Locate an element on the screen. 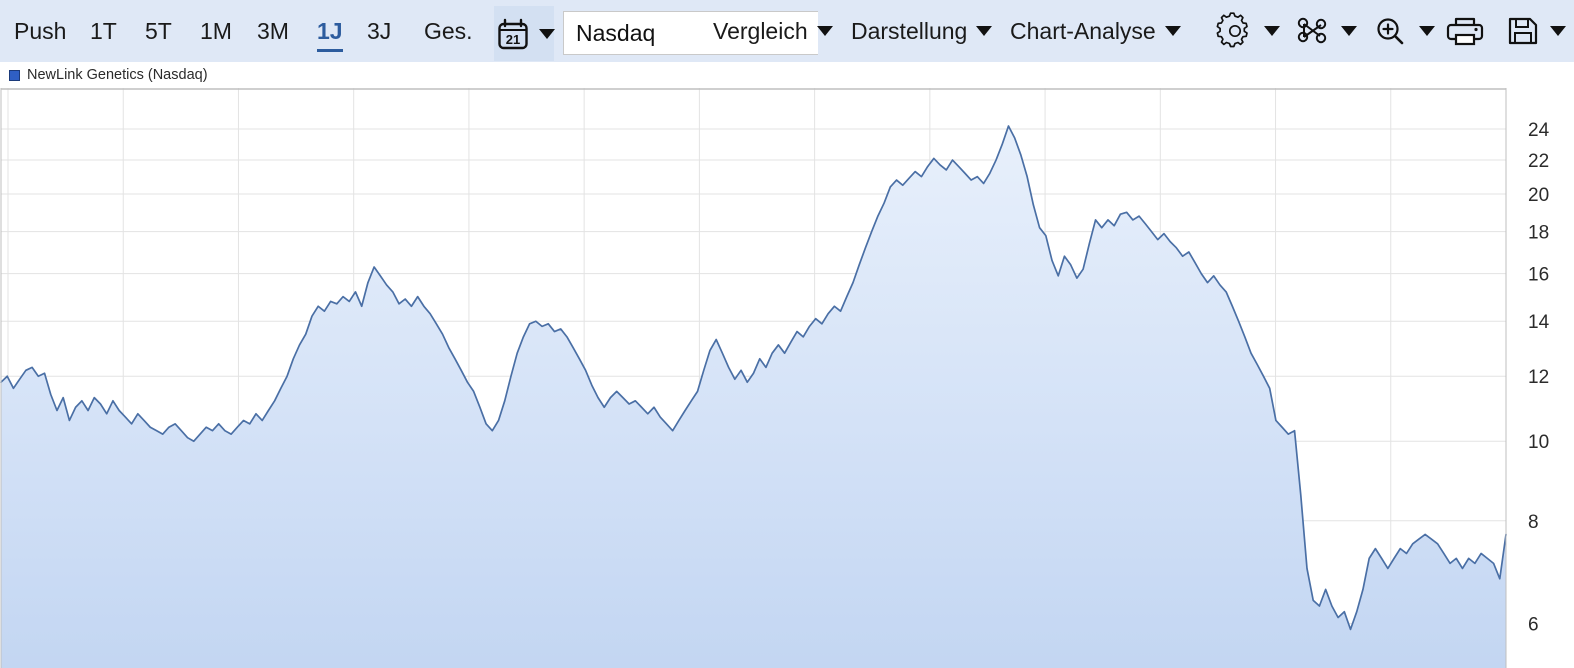 The width and height of the screenshot is (1574, 668). settings-button is located at coordinates (1247, 31).